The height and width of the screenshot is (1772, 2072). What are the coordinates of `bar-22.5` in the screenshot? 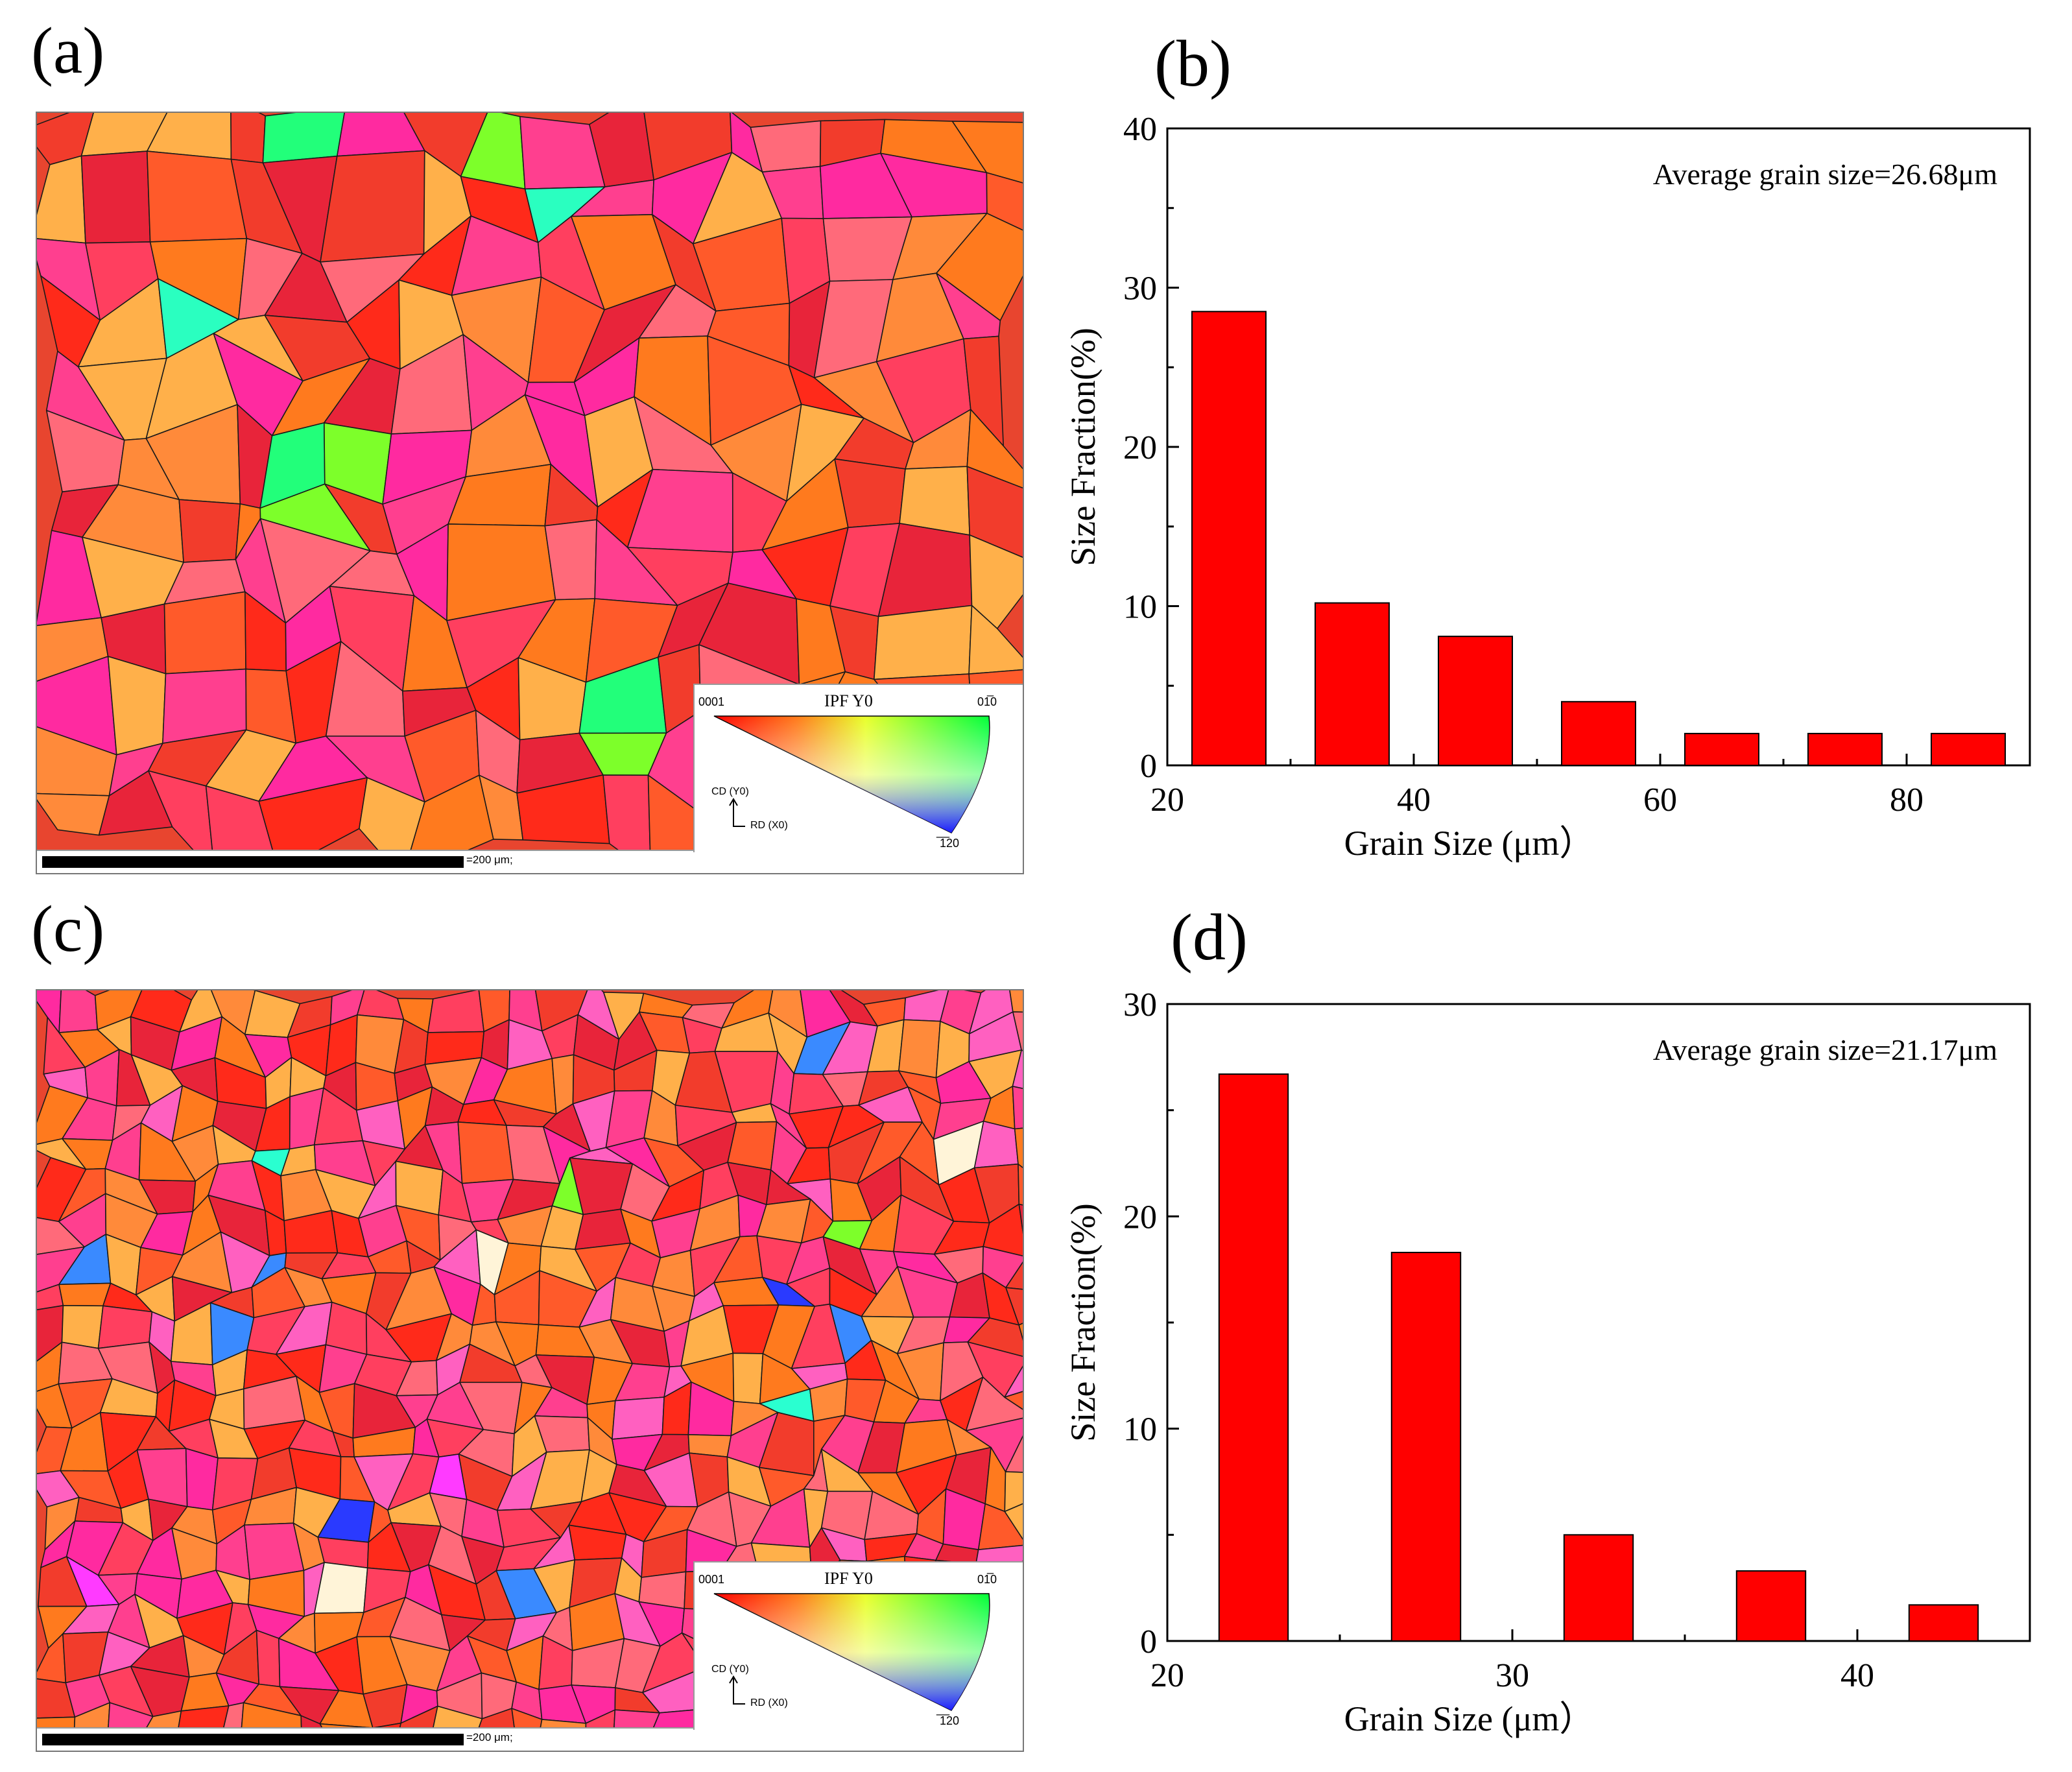 It's located at (1253, 1357).